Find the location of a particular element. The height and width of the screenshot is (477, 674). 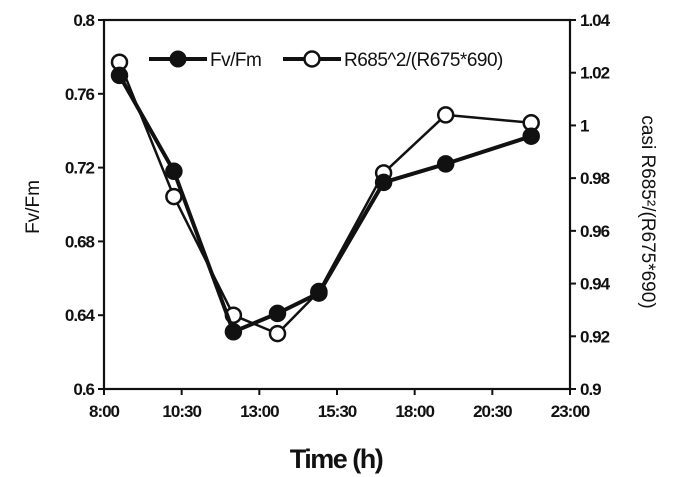

y2-tick-label: 0.9 is located at coordinates (590, 389).